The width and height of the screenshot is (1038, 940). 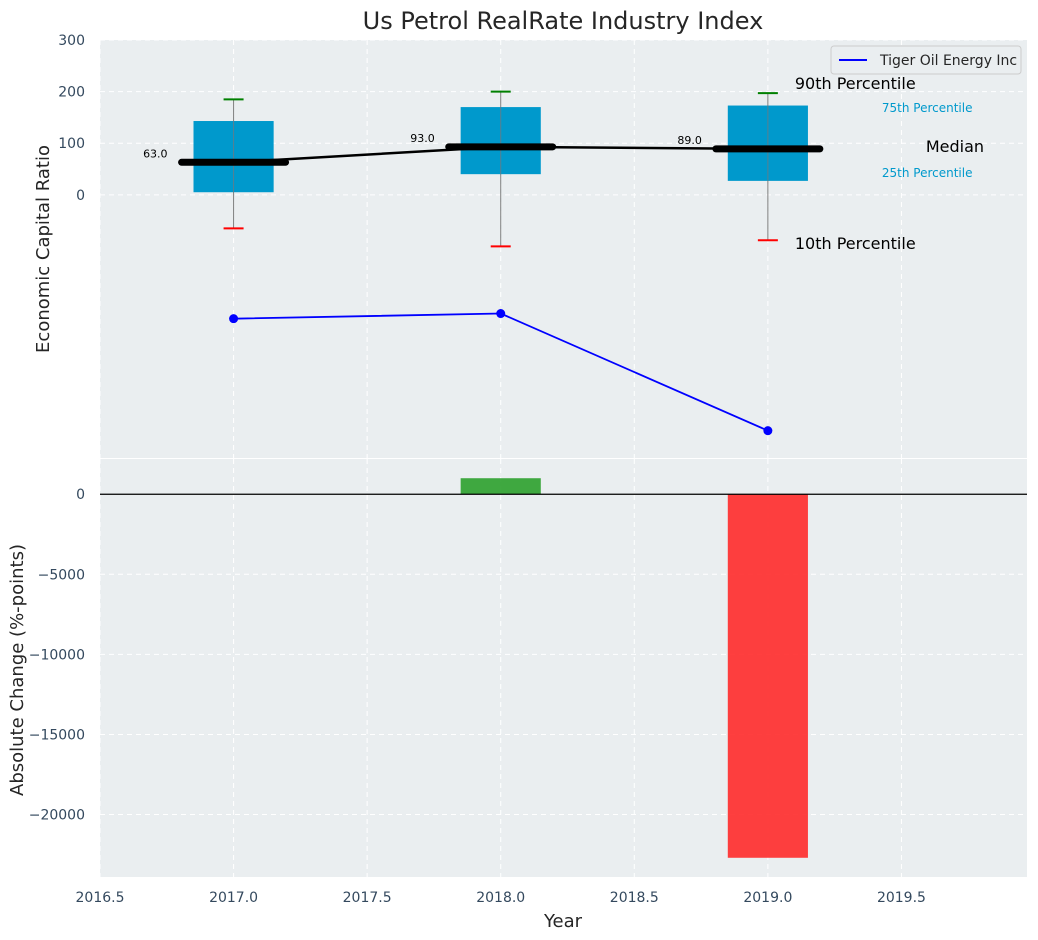 What do you see at coordinates (155, 153) in the screenshot?
I see `median-value-label: 63.0` at bounding box center [155, 153].